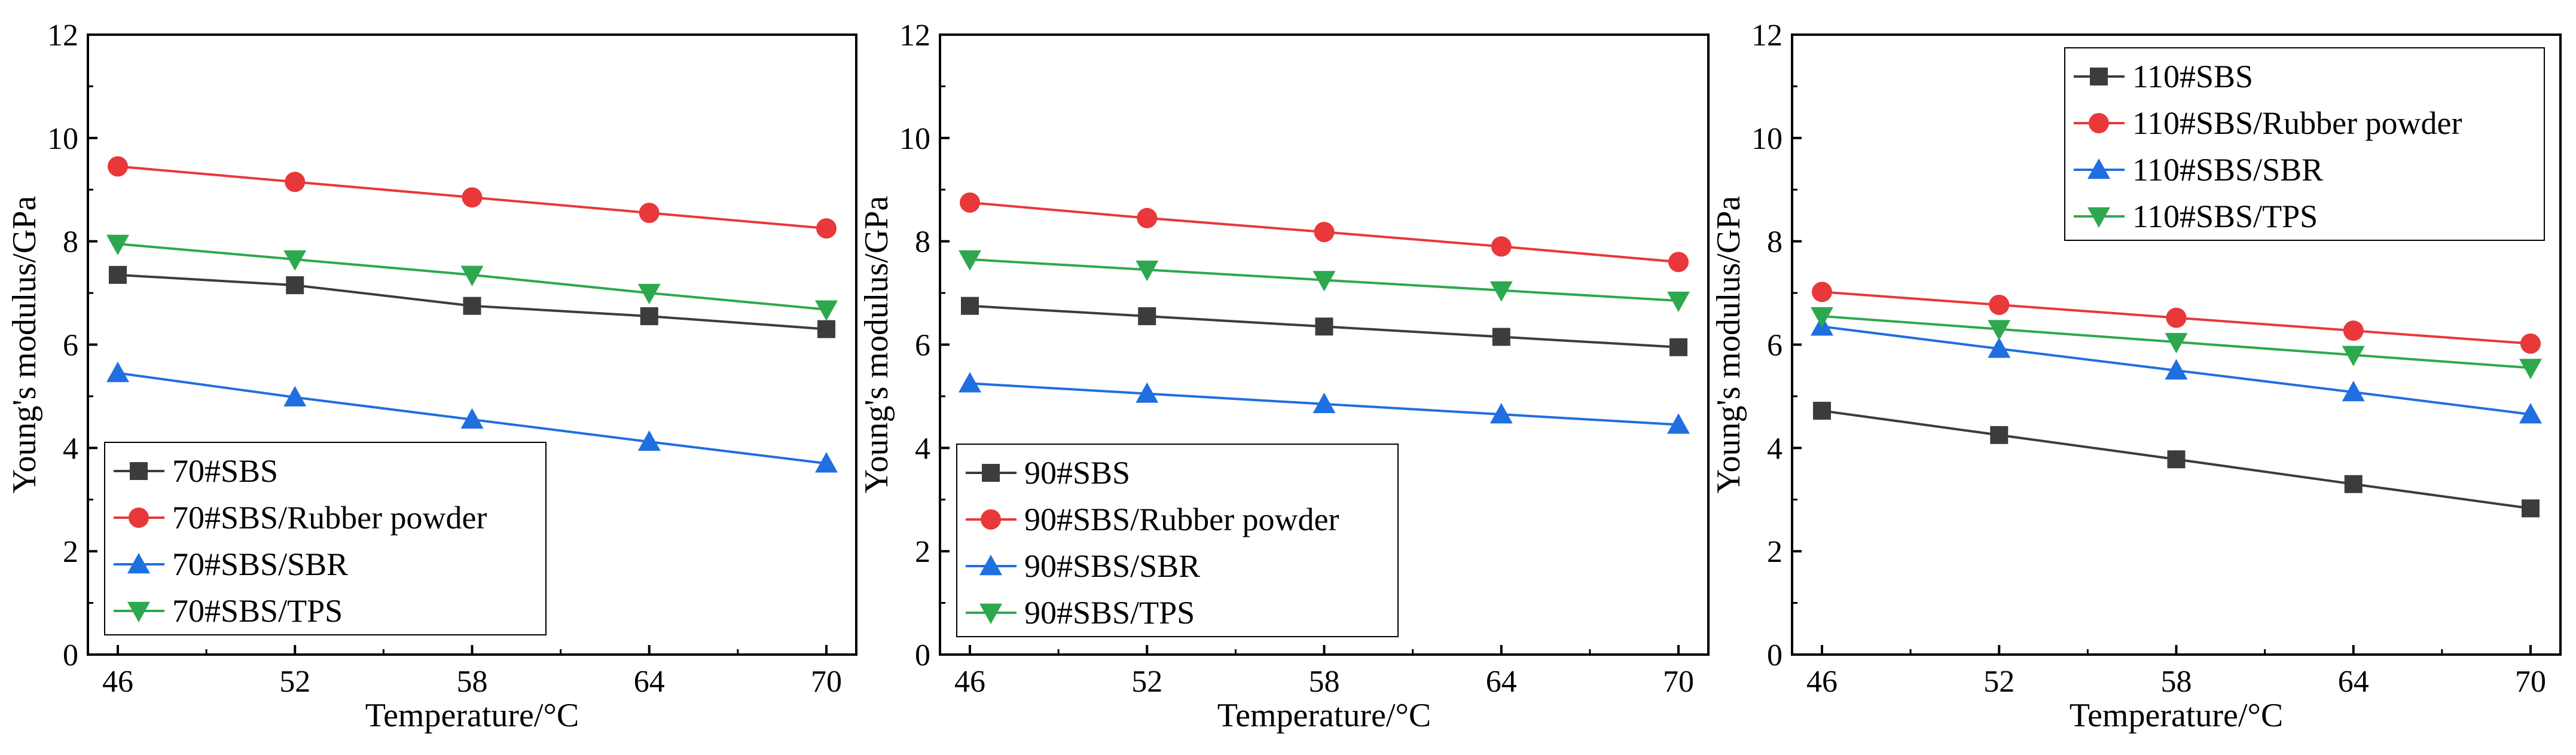 The height and width of the screenshot is (755, 2576). Describe the element at coordinates (1077, 473) in the screenshot. I see `legend-label: 90#SBS` at that location.